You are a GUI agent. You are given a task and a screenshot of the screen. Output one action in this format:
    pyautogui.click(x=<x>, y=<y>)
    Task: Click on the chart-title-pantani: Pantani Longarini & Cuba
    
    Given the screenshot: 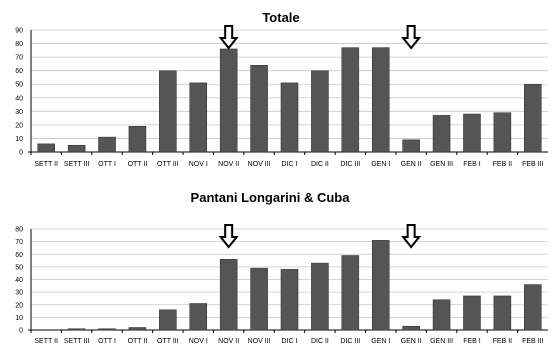 What is the action you would take?
    pyautogui.click(x=271, y=197)
    